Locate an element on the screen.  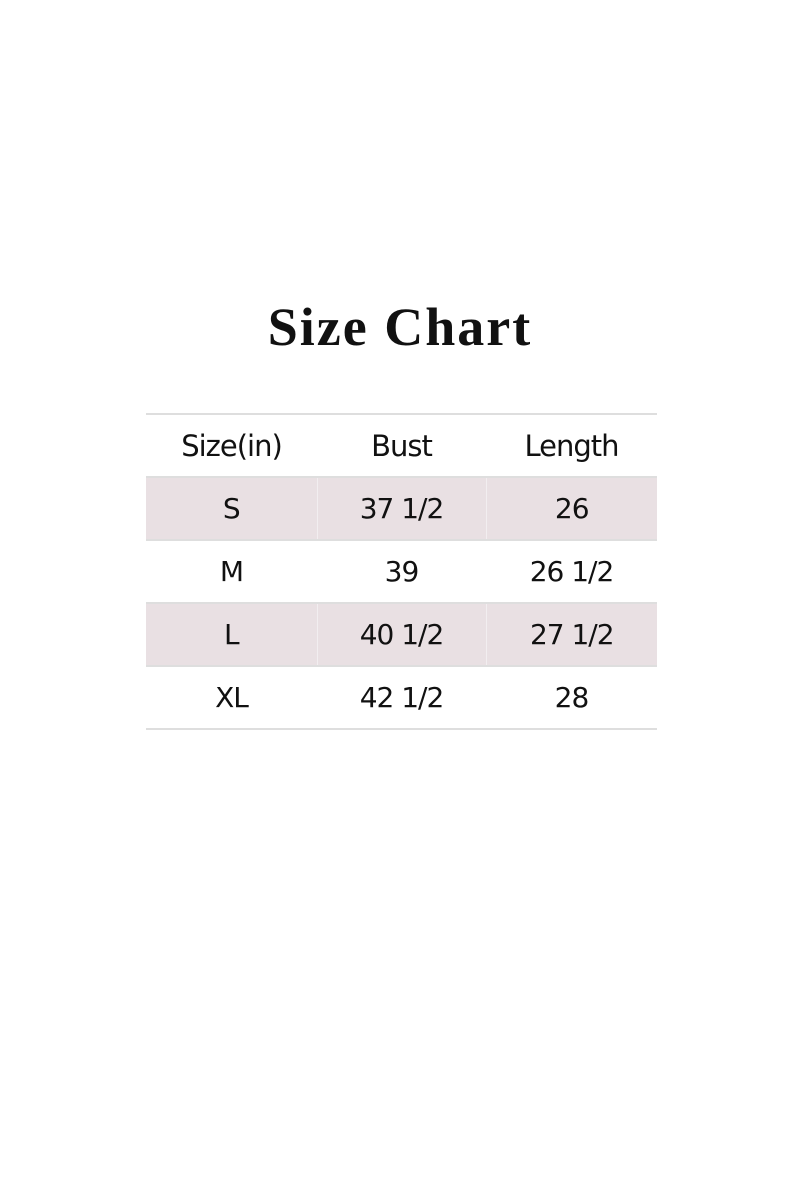
bust-cell: 37 1/2 is located at coordinates (401, 508).